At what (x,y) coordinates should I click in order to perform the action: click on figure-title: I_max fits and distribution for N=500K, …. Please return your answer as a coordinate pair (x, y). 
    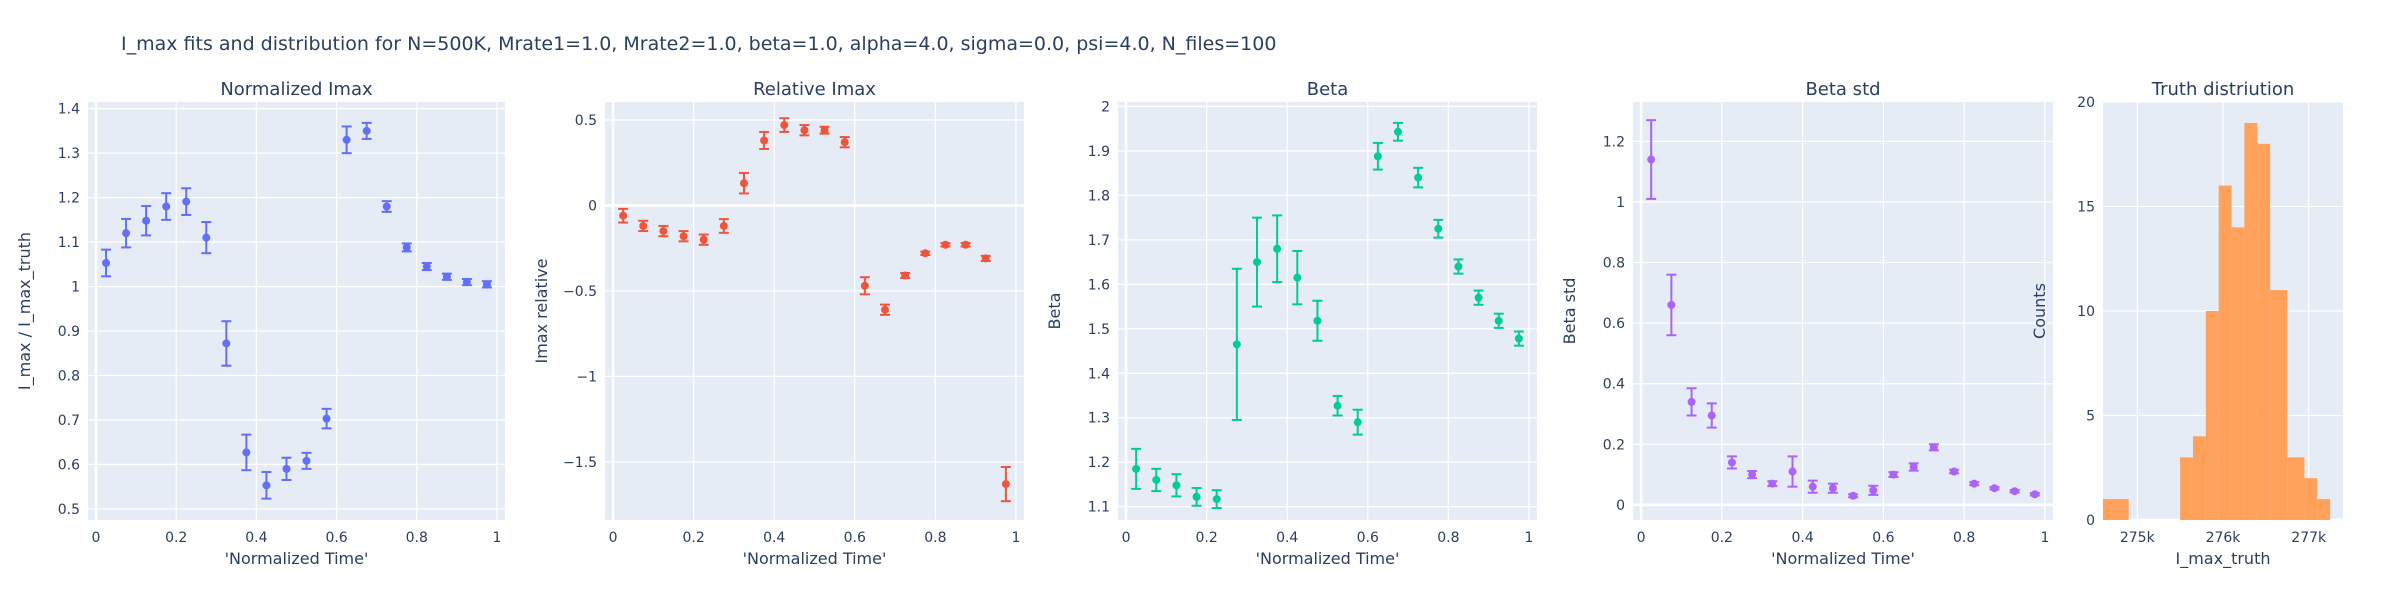
    Looking at the image, I should click on (698, 44).